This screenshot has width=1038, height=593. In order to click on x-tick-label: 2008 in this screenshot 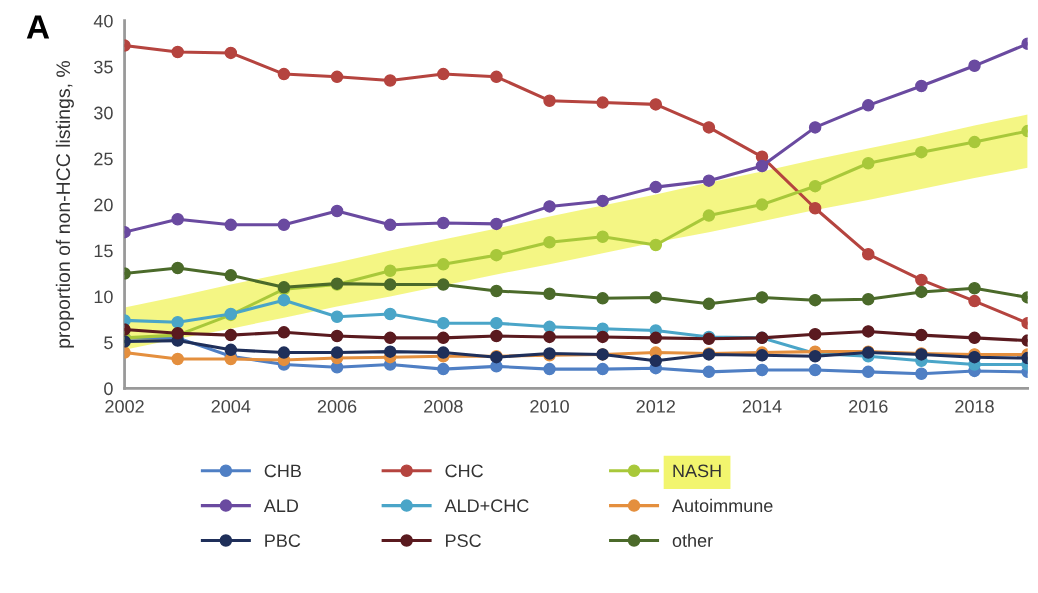, I will do `click(443, 406)`.